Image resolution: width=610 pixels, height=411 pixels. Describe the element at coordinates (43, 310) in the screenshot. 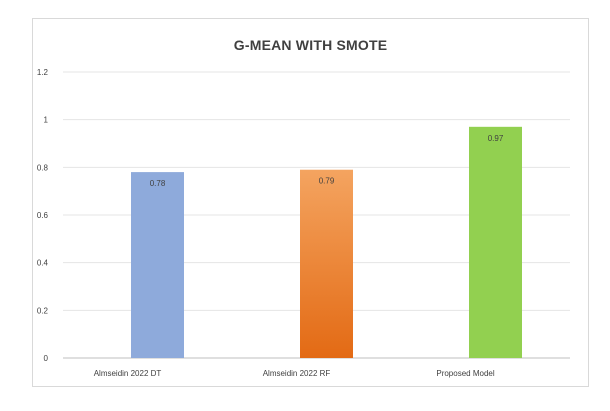

I see `y-tick-label: 0.2` at that location.